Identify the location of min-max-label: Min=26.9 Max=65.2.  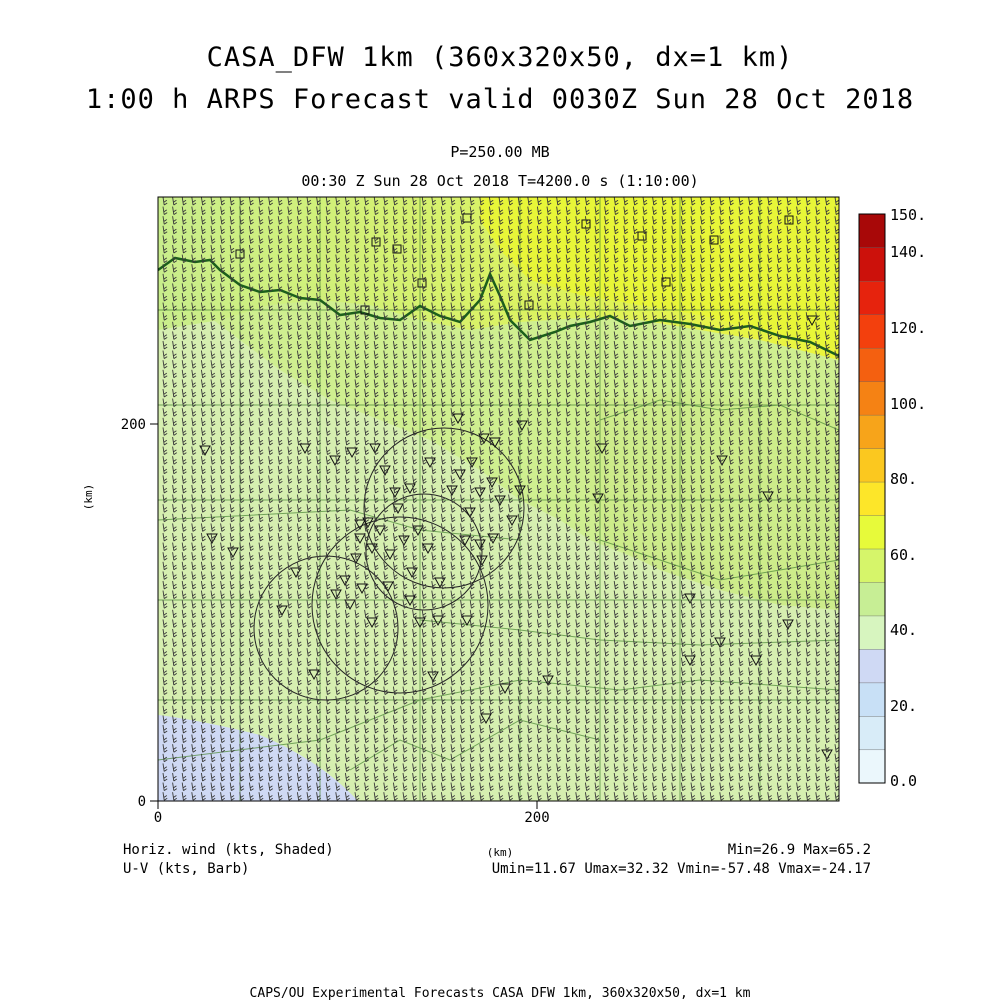
(799, 850).